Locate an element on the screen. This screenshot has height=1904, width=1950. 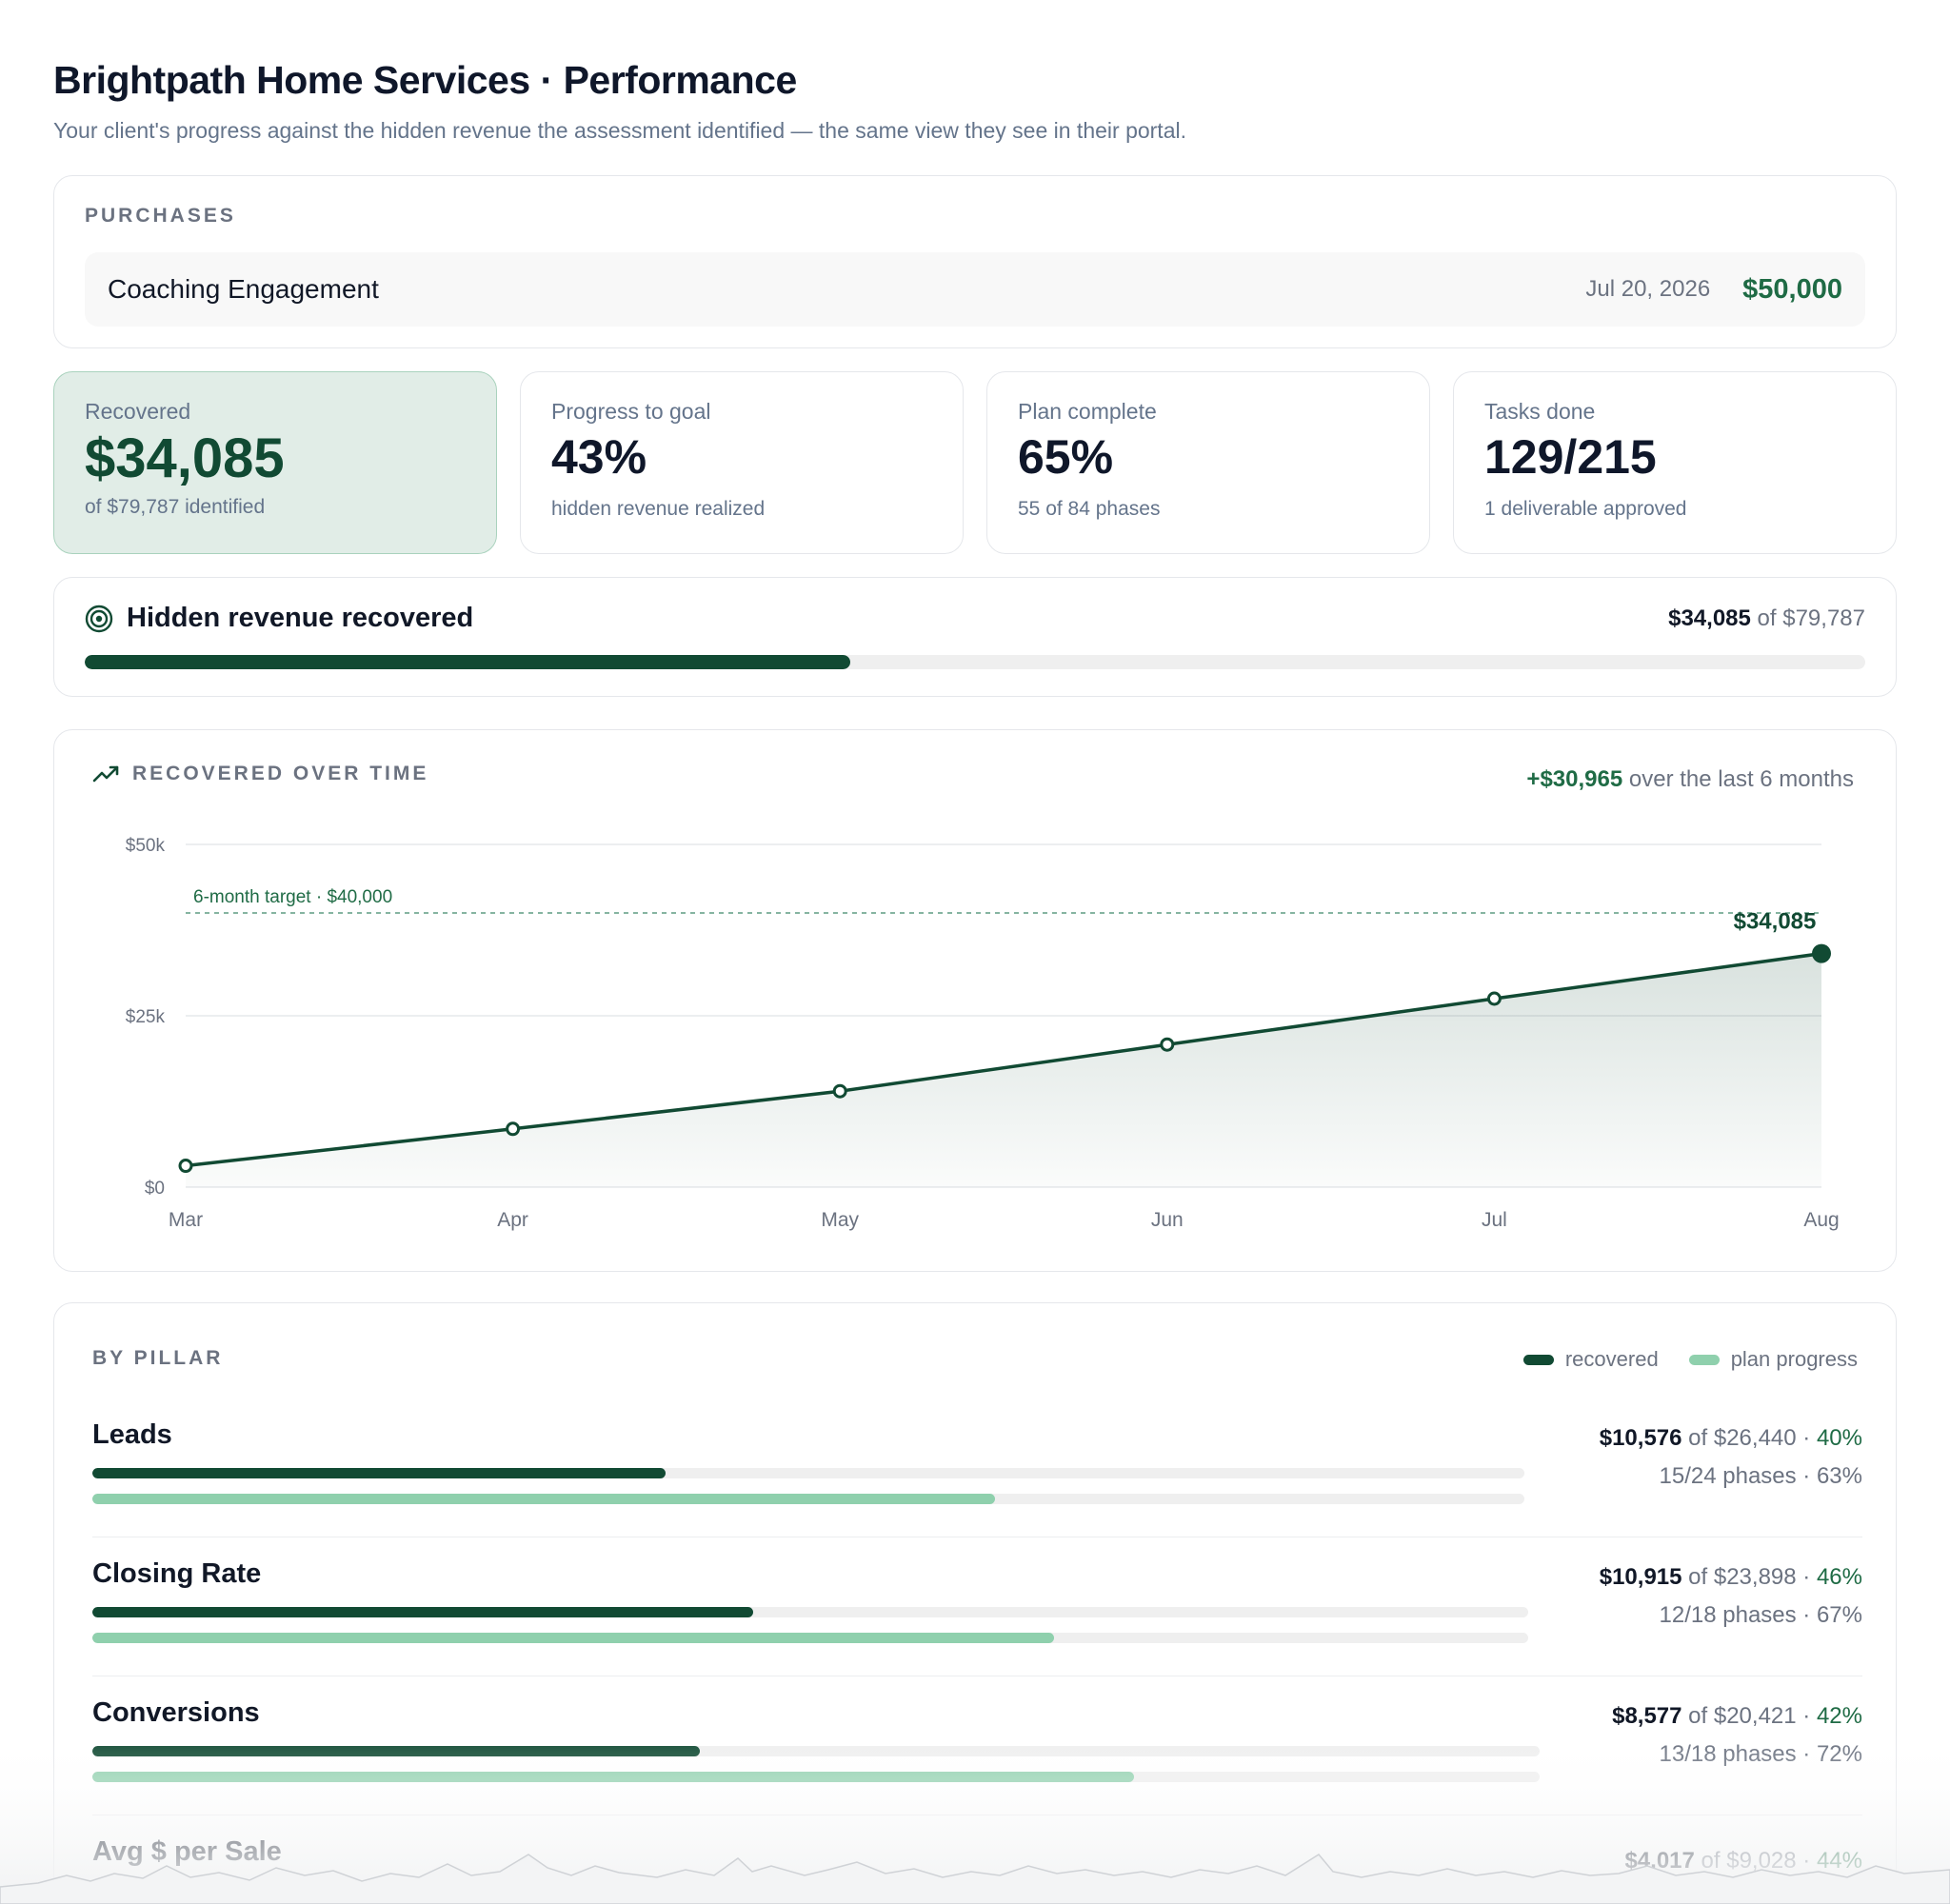
hidden-revenue-recovered: $34,085 is located at coordinates (1709, 618).